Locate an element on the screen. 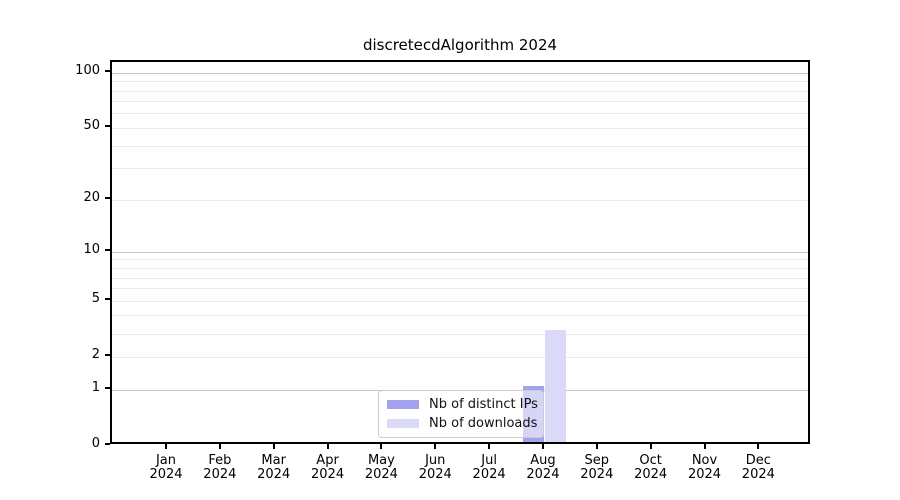 The height and width of the screenshot is (500, 900). x-tick-label-jun: Jun 2024 is located at coordinates (435, 467).